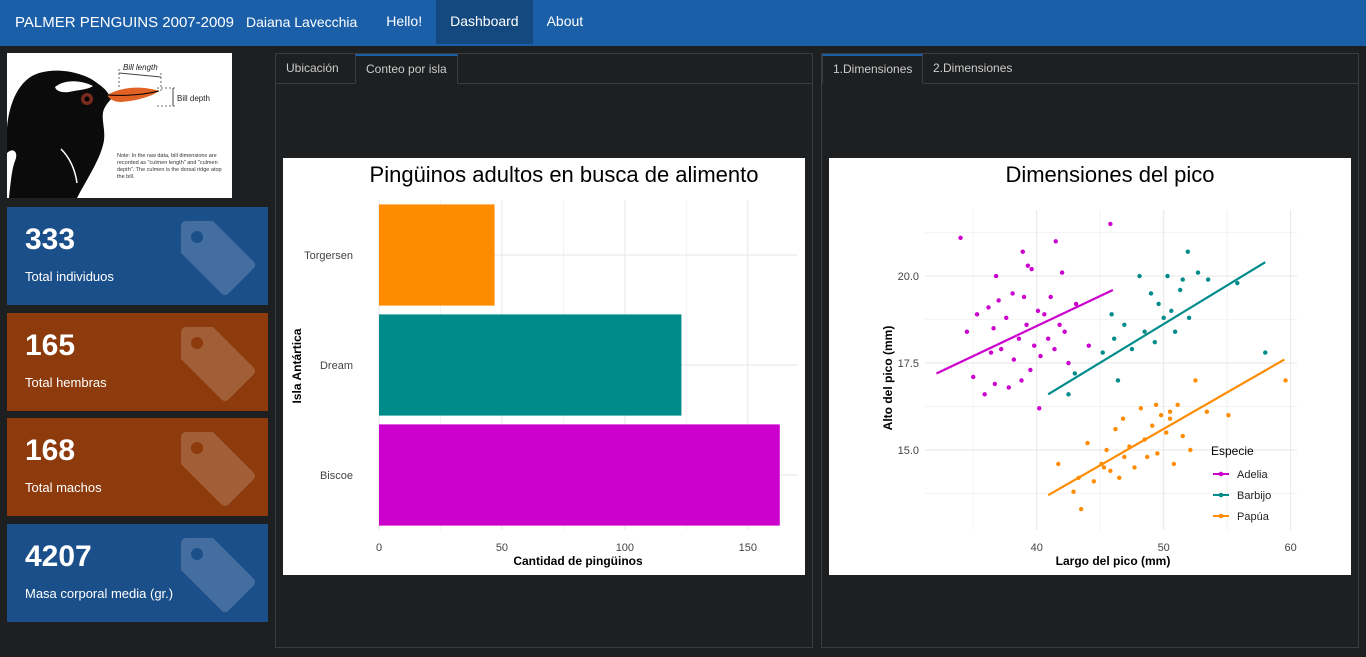  What do you see at coordinates (502, 548) in the screenshot?
I see `bar-x-tick-label: 50` at bounding box center [502, 548].